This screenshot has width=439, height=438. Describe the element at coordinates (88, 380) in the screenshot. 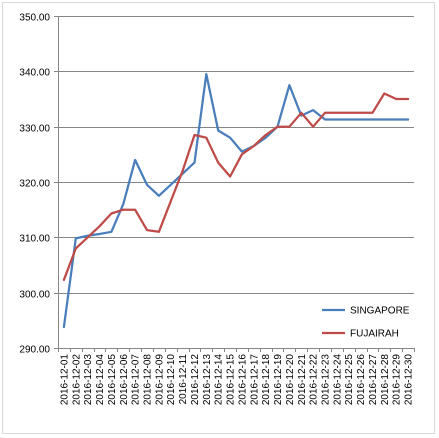

I see `x-tick-label: 2016-12-03` at that location.